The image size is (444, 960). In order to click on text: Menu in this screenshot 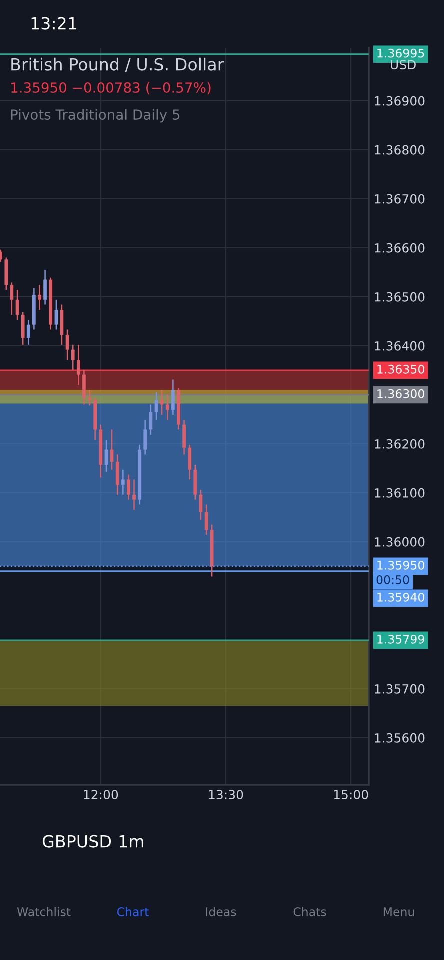, I will do `click(399, 912)`.